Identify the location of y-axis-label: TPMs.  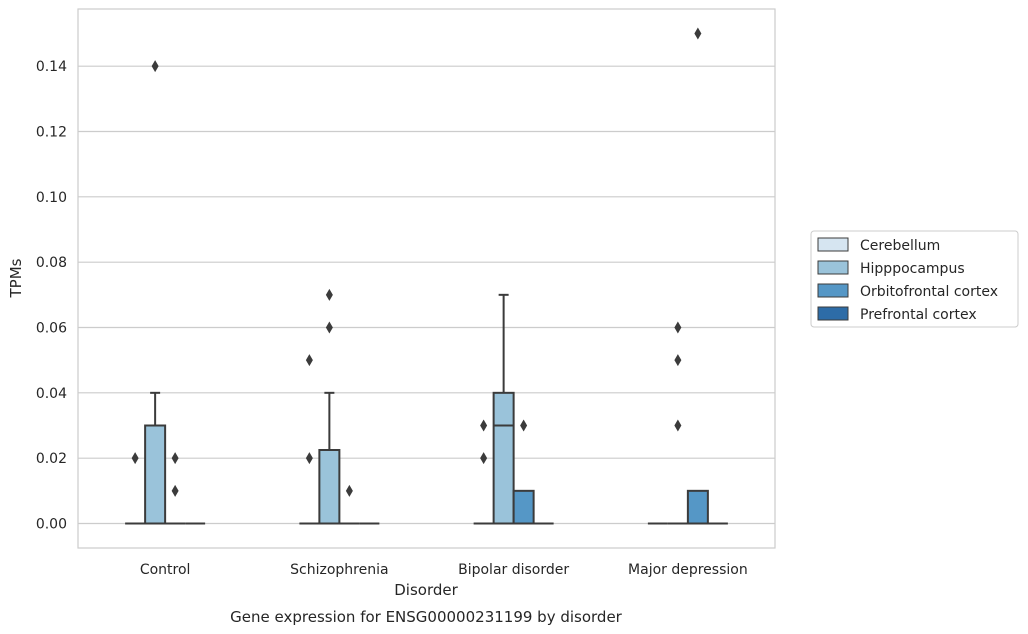
(16, 278).